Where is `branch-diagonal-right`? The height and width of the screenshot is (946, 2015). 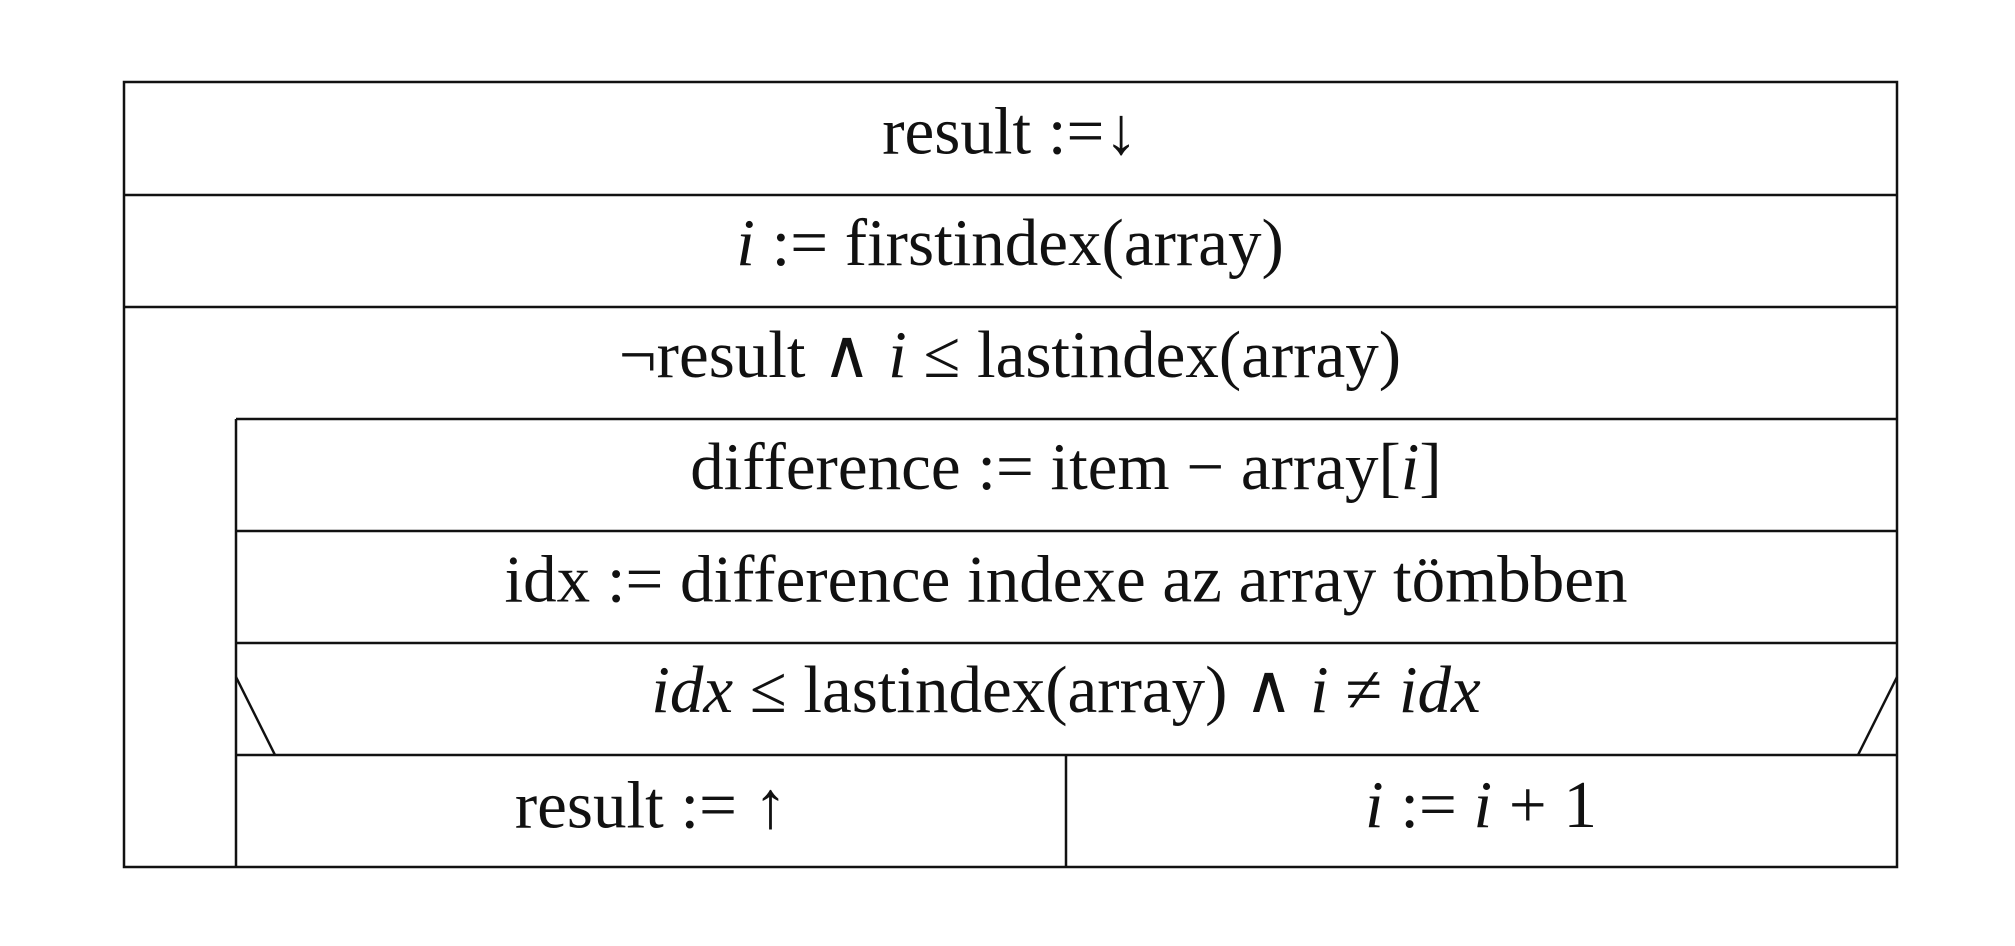
branch-diagonal-right is located at coordinates (1877, 716).